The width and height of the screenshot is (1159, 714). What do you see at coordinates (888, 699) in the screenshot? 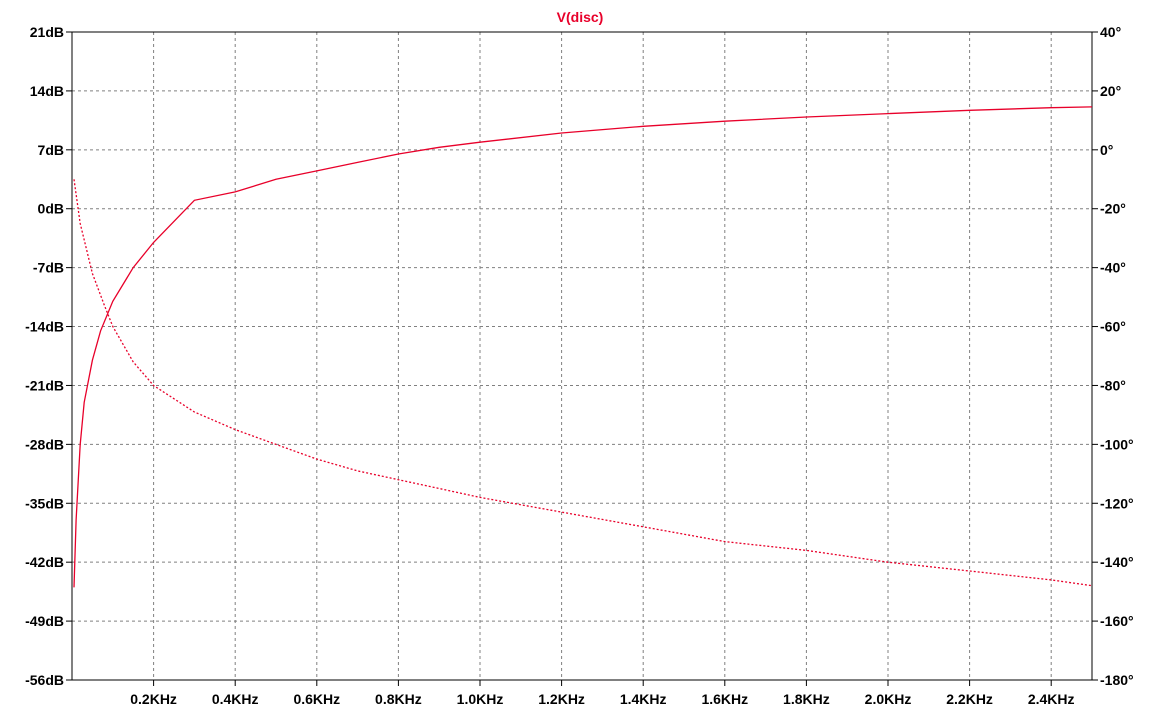
I see `x-tick-label: 2.0KHz` at bounding box center [888, 699].